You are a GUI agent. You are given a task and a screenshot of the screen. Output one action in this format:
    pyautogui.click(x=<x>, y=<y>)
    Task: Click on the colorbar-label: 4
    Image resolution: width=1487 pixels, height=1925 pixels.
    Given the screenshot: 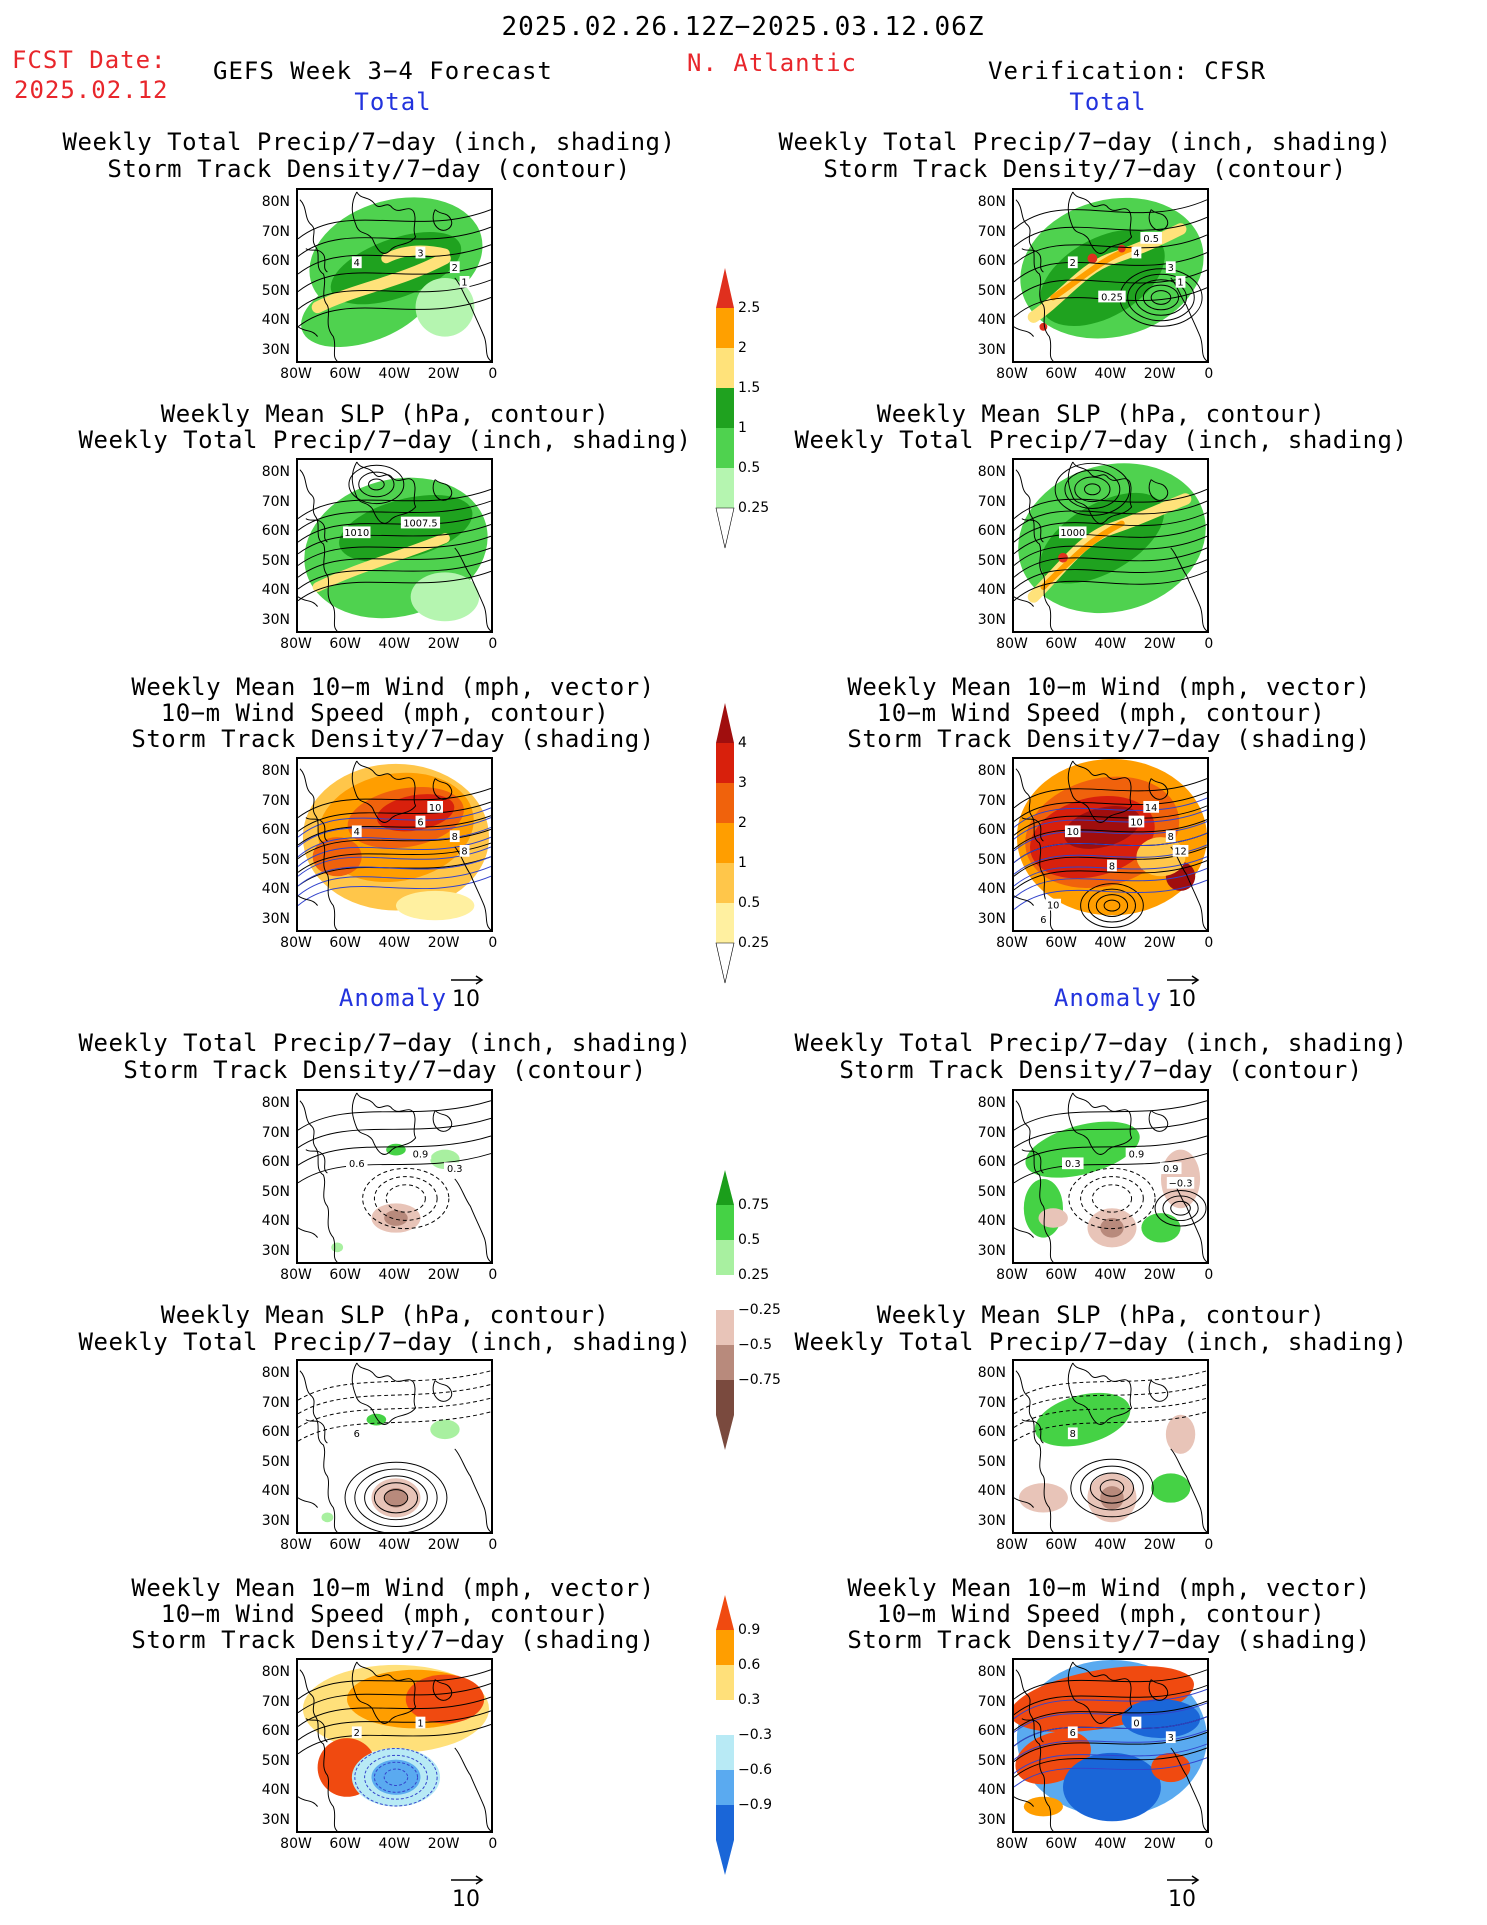 What is the action you would take?
    pyautogui.click(x=742, y=743)
    